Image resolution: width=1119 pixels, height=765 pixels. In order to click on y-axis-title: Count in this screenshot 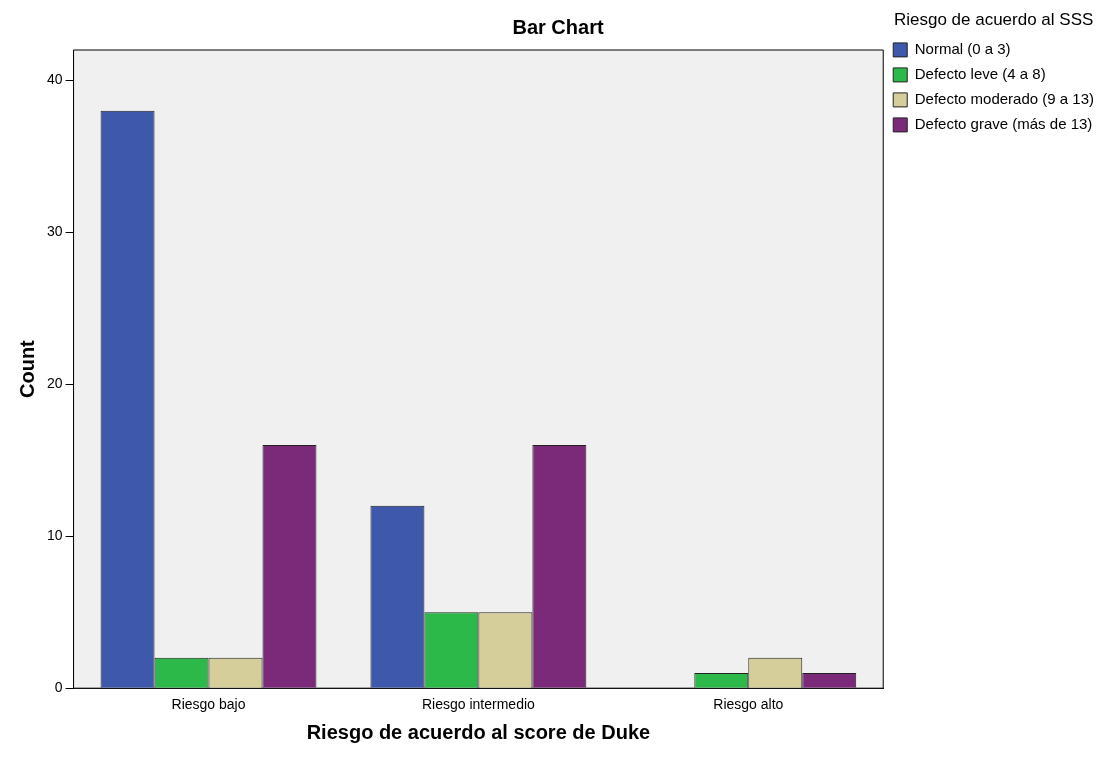, I will do `click(26, 368)`.